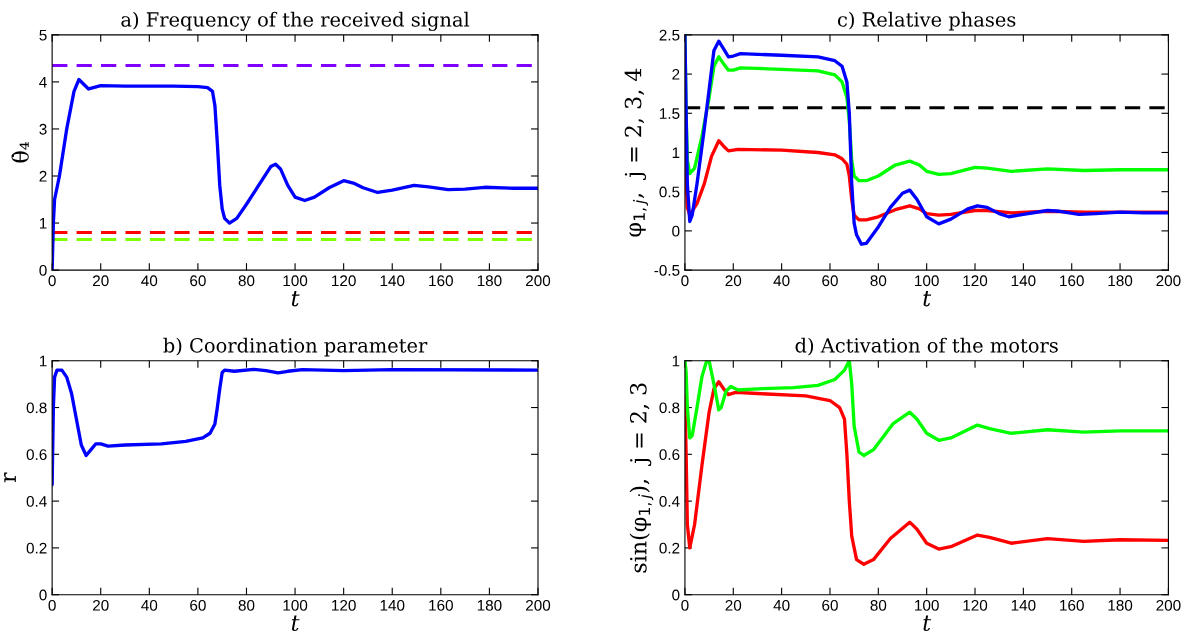 This screenshot has height=634, width=1185. I want to click on y-tick-label: -0.5, so click(667, 270).